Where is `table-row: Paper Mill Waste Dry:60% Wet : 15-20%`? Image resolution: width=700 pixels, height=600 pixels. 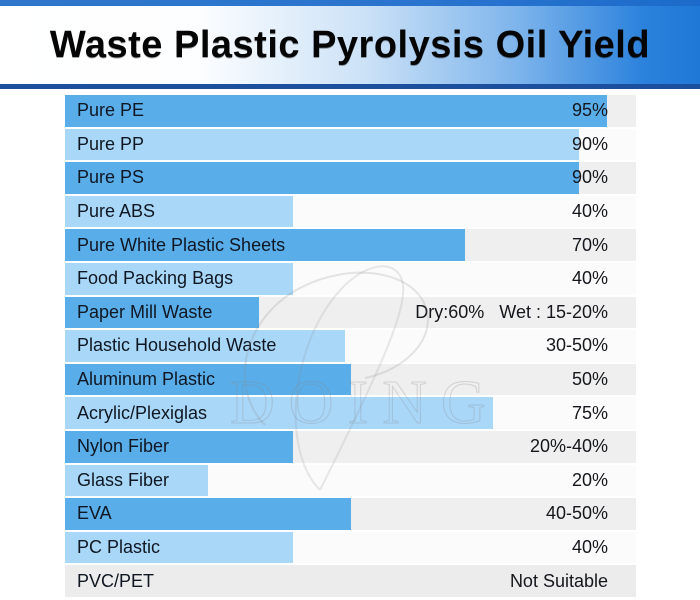
table-row: Paper Mill Waste Dry:60% Wet : 15-20% is located at coordinates (350, 312).